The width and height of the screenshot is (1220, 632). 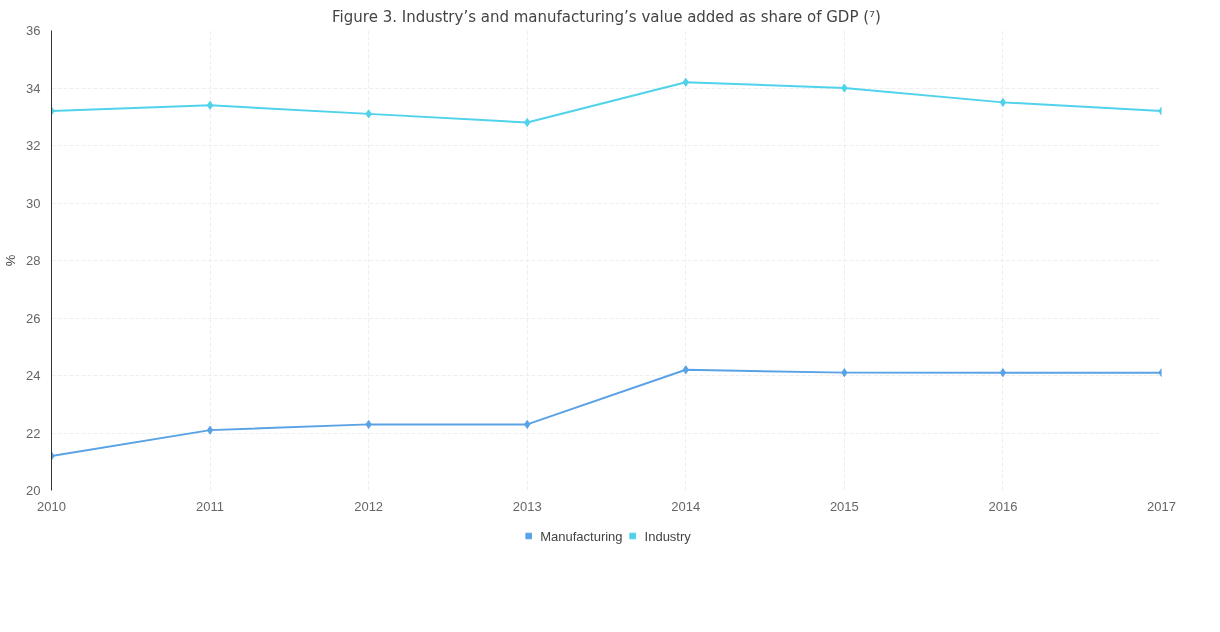 I want to click on x-tick-label: 2012, so click(x=369, y=506).